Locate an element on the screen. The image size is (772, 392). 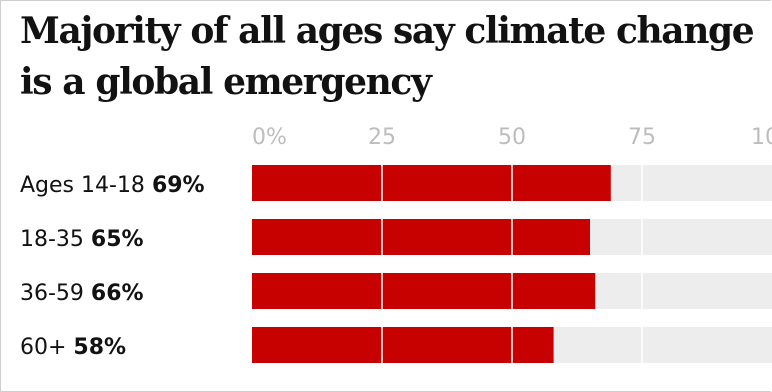
category-name: 36-59 is located at coordinates (55, 293).